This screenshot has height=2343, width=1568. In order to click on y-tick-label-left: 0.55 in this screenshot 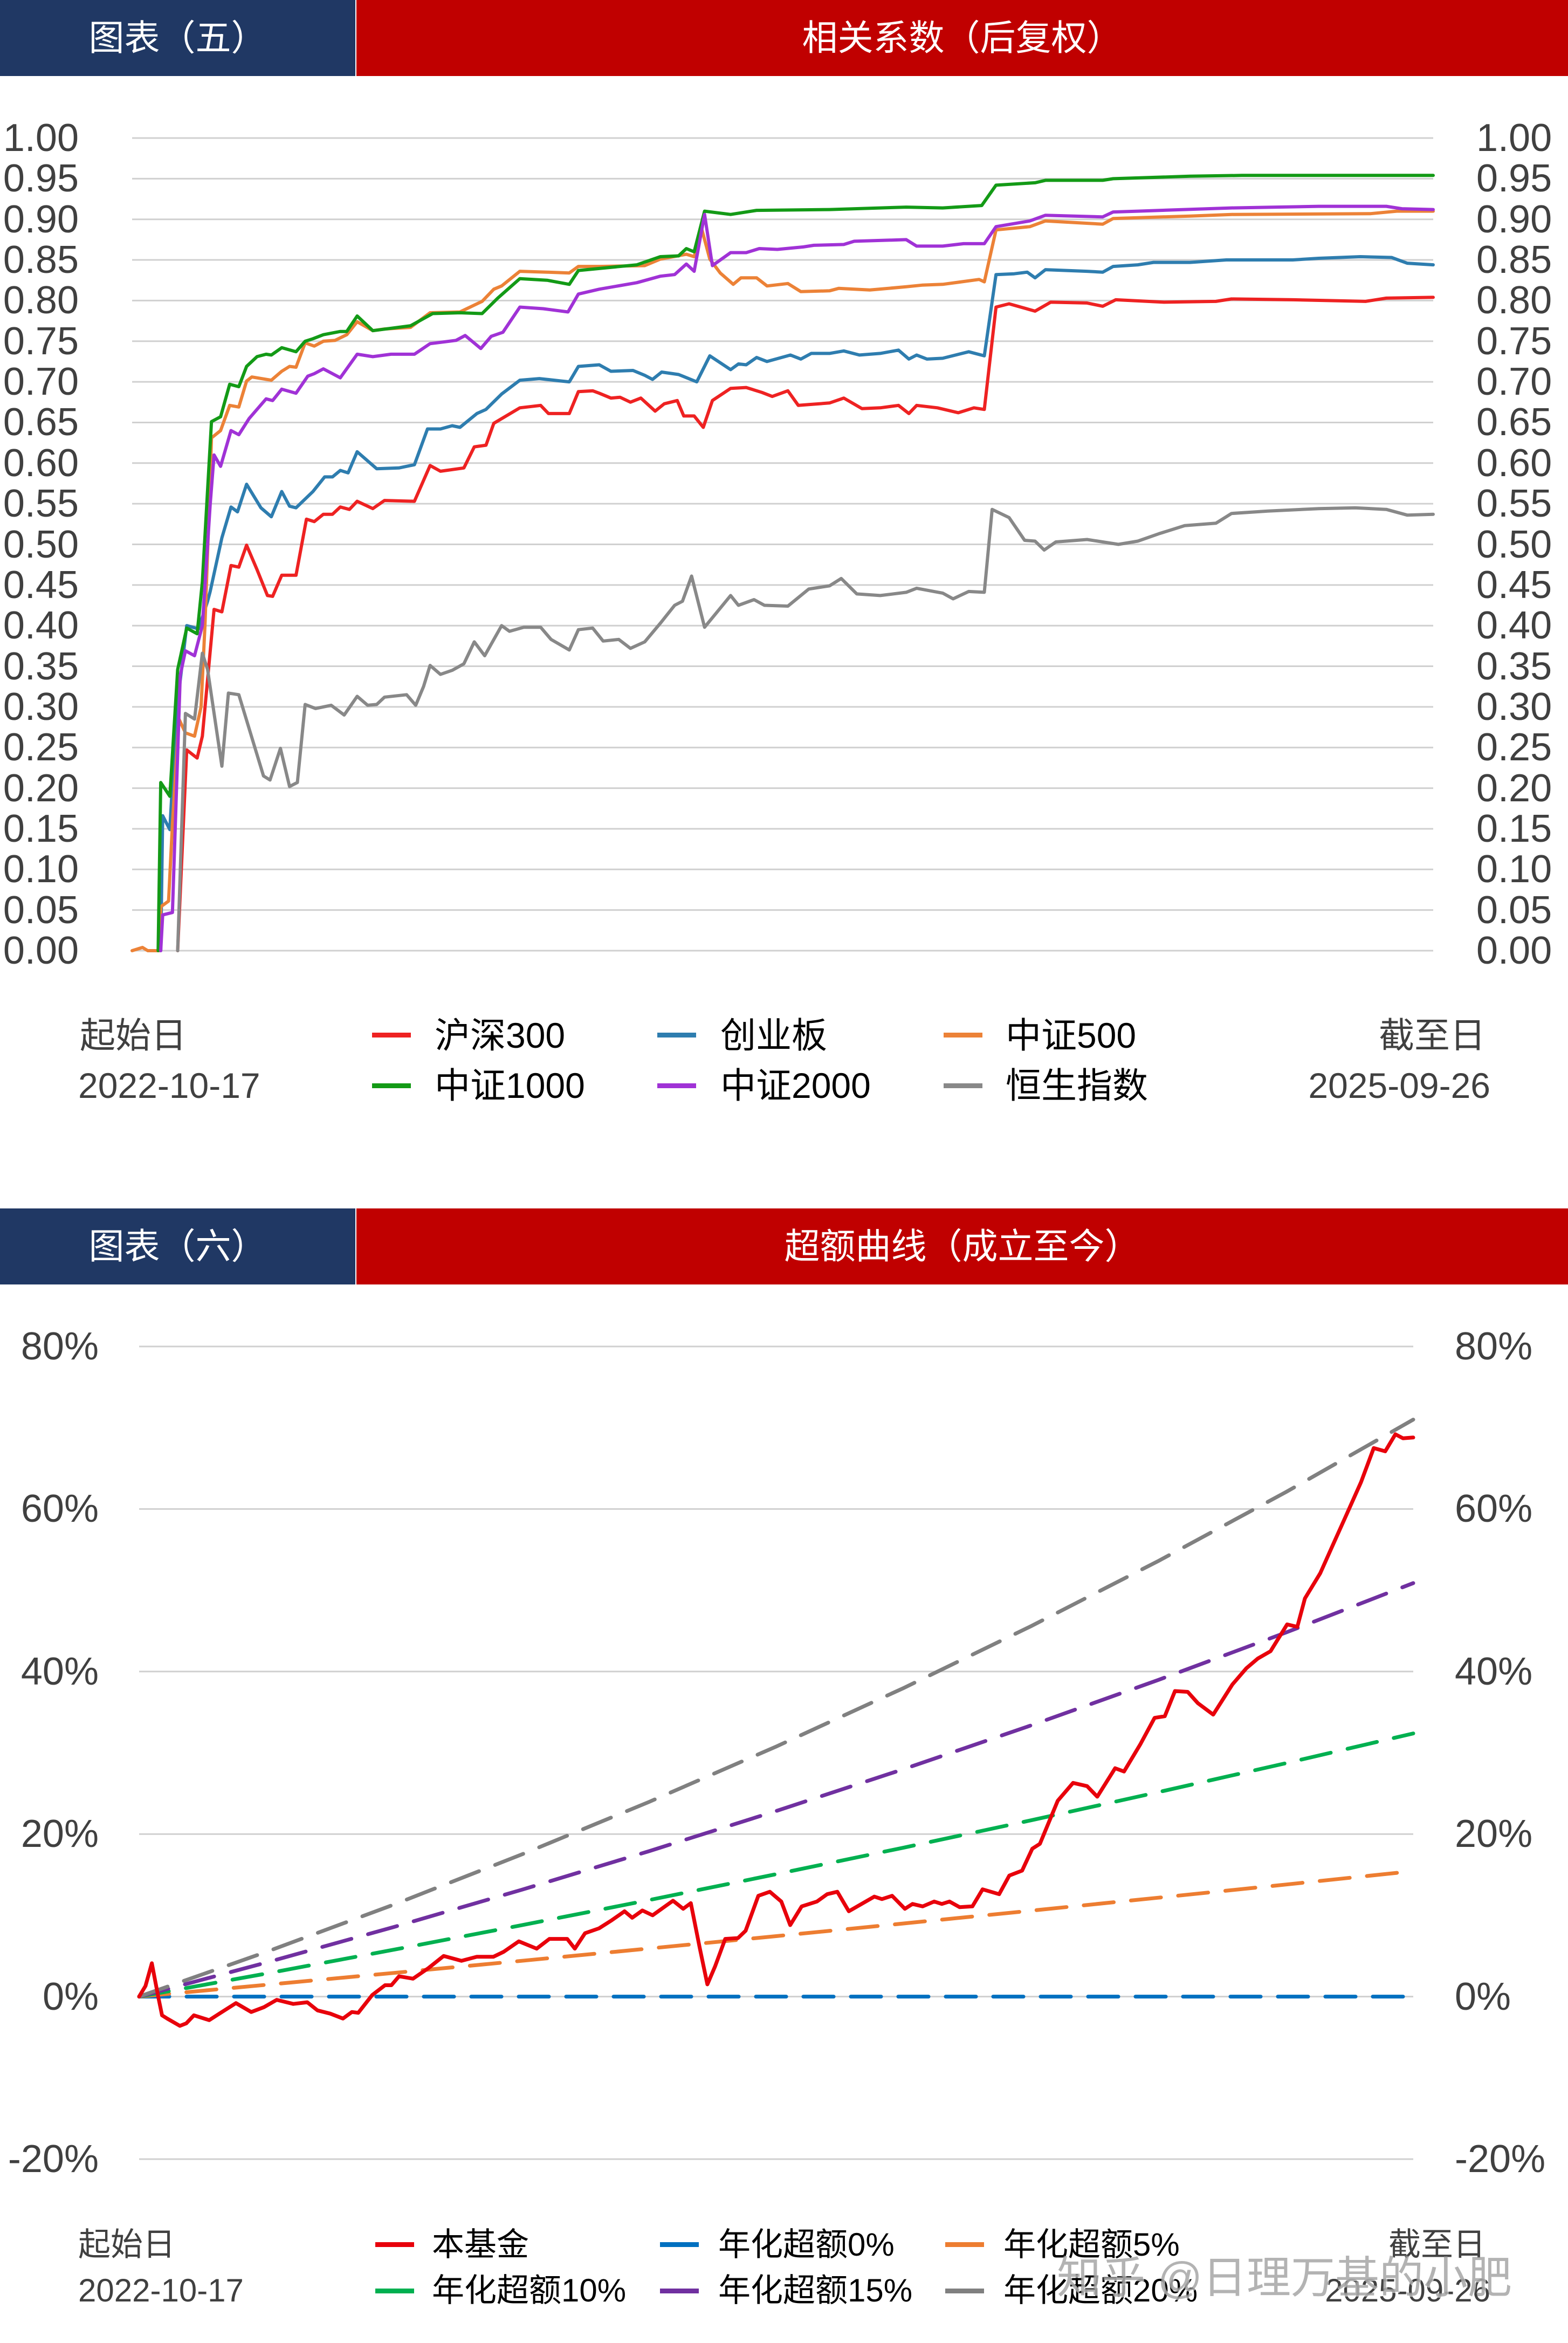, I will do `click(41, 504)`.